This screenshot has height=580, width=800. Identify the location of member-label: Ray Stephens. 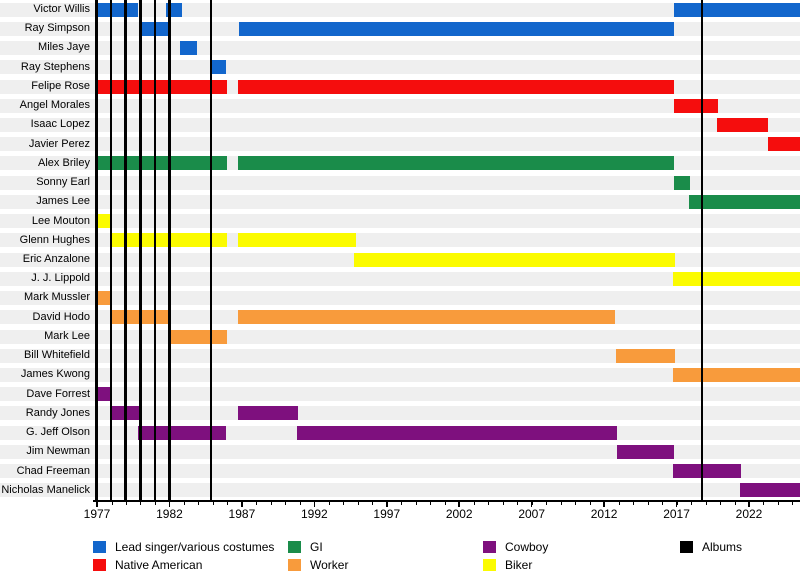
(55, 66).